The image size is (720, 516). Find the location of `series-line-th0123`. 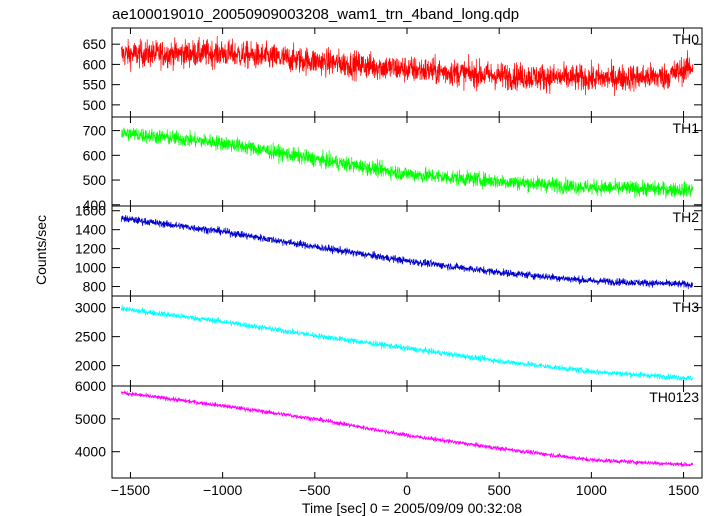

series-line-th0123 is located at coordinates (407, 429).